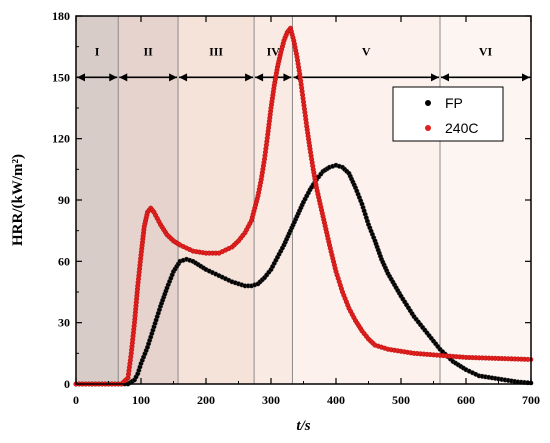 This screenshot has width=550, height=443. What do you see at coordinates (61, 77) in the screenshot?
I see `y-tick-label: 150` at bounding box center [61, 77].